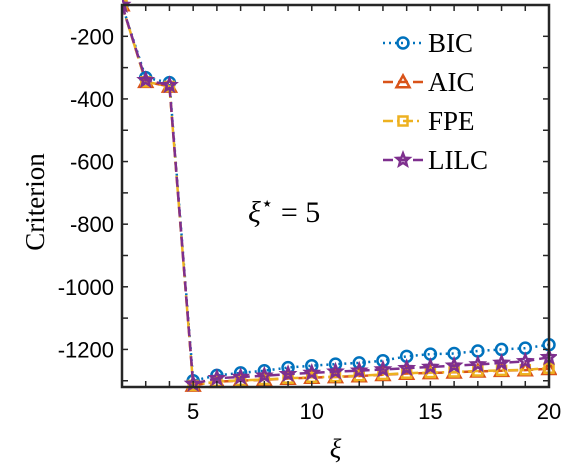 The image size is (563, 469). I want to click on legend-marker-fpe, so click(403, 121).